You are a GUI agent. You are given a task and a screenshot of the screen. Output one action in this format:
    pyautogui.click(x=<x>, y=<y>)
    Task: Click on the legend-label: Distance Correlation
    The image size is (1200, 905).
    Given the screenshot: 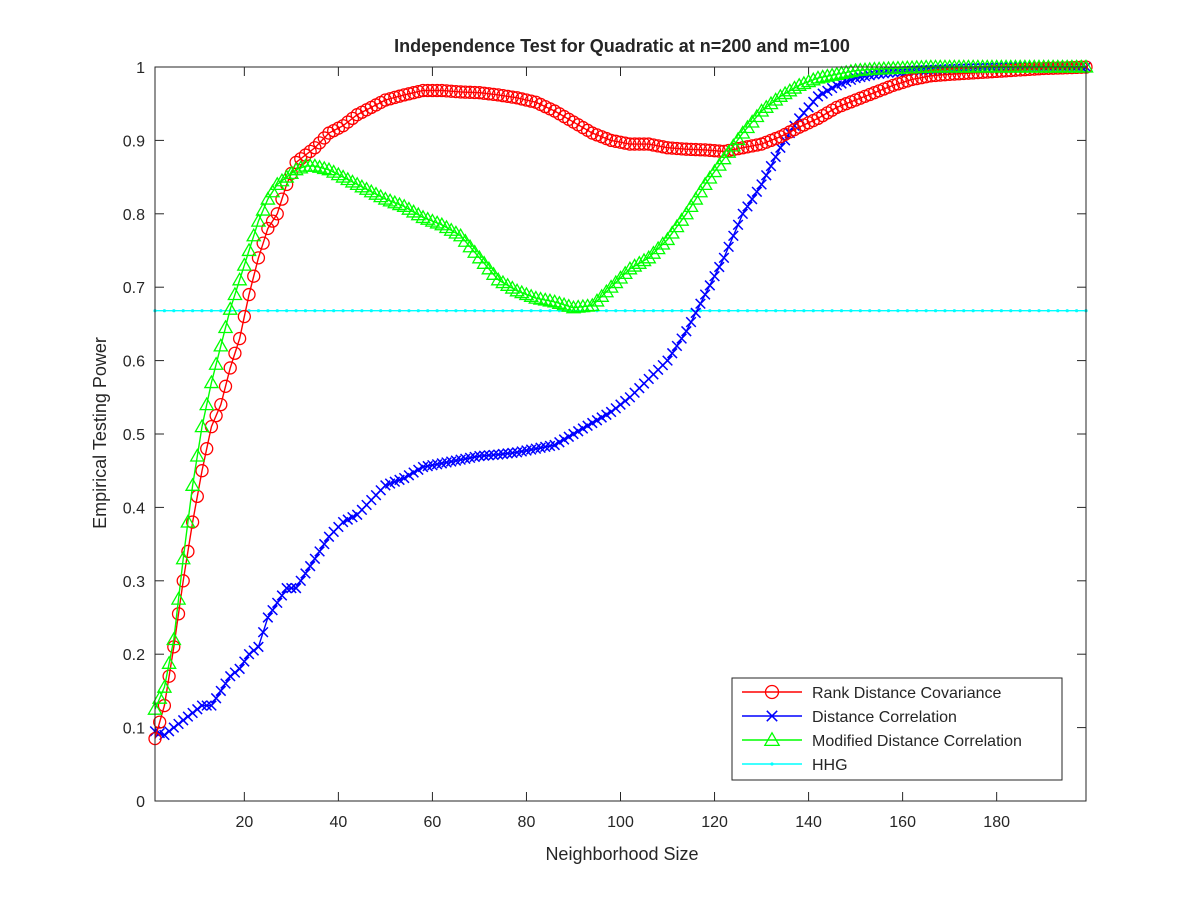 What is the action you would take?
    pyautogui.click(x=884, y=717)
    